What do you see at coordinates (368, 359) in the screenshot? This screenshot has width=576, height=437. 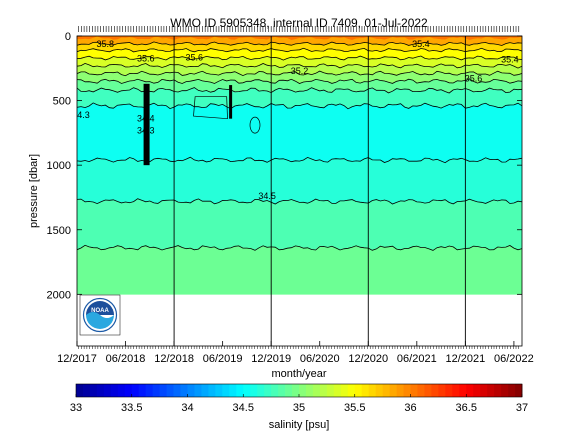 I see `x-tick-label: 12/2020` at bounding box center [368, 359].